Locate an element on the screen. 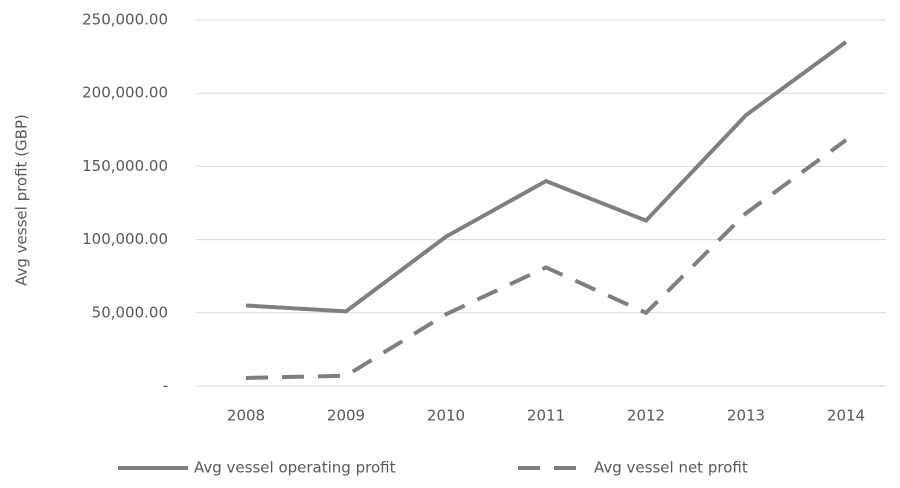  x-tick-label: 2008 is located at coordinates (246, 416).